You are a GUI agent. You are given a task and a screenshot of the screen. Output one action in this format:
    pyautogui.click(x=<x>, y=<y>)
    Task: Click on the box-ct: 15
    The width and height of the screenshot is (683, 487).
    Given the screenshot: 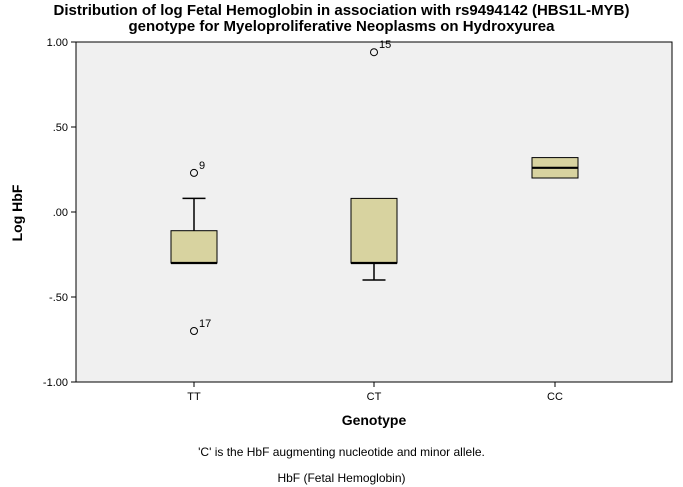 What is the action you would take?
    pyautogui.click(x=374, y=160)
    